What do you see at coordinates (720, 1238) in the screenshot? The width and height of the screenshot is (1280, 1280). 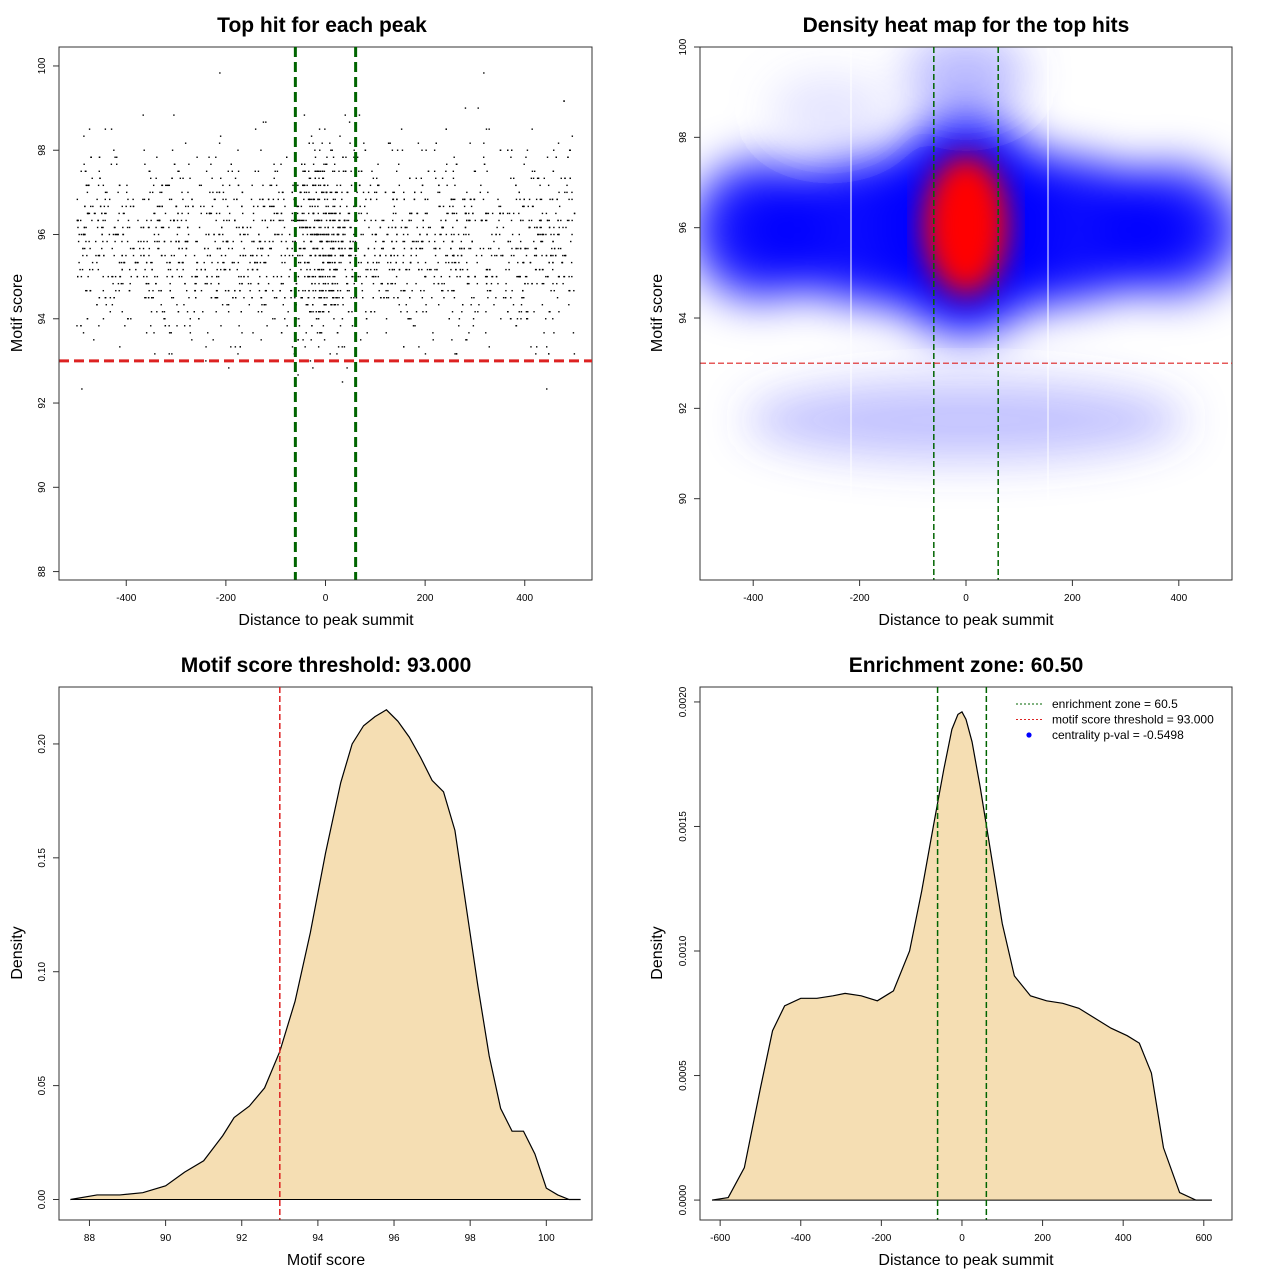 I see `distance-density-x-tick-label: -600` at bounding box center [720, 1238].